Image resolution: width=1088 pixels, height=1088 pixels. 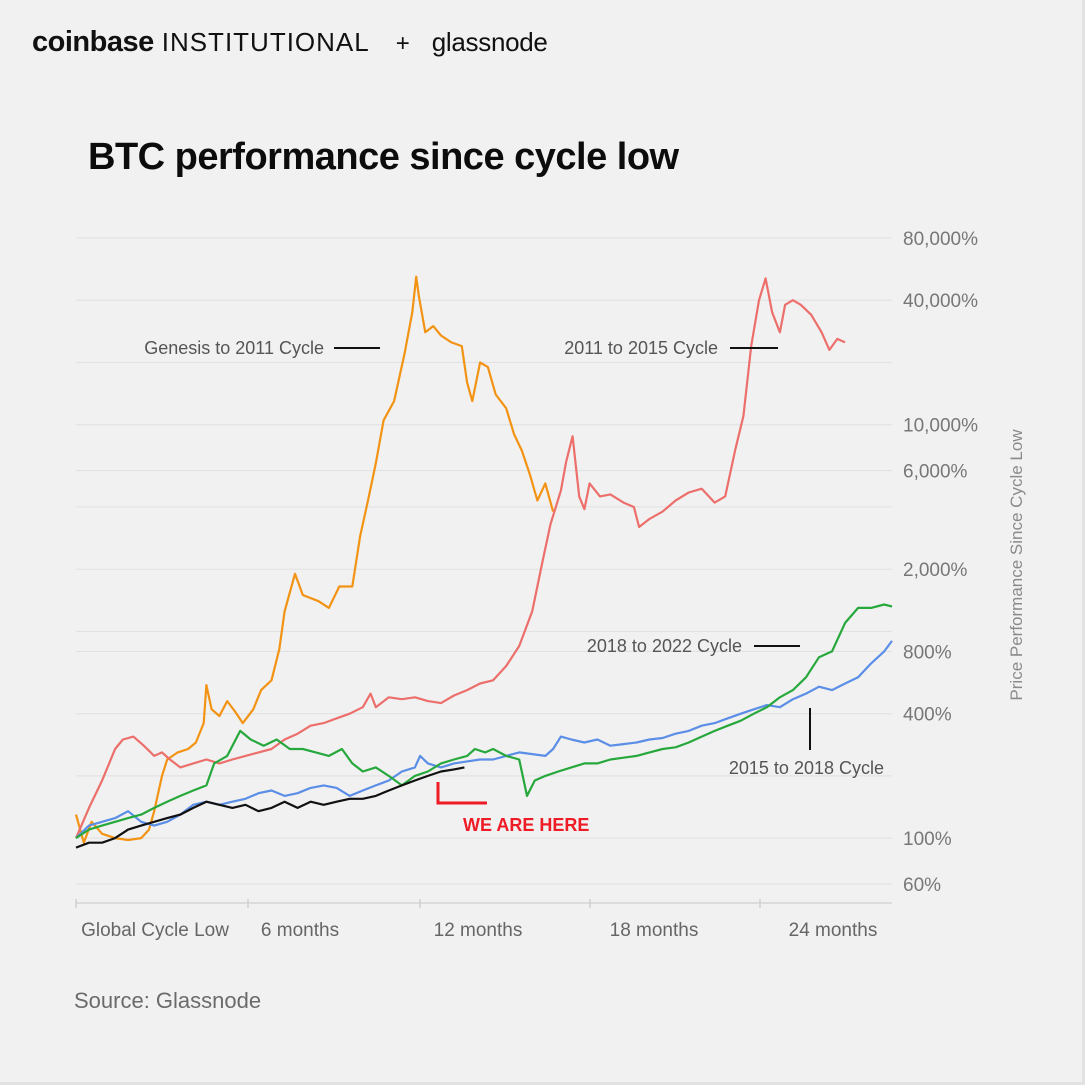 What do you see at coordinates (806, 768) in the screenshot?
I see `annotation-label: 2015 to 2018 Cycle` at bounding box center [806, 768].